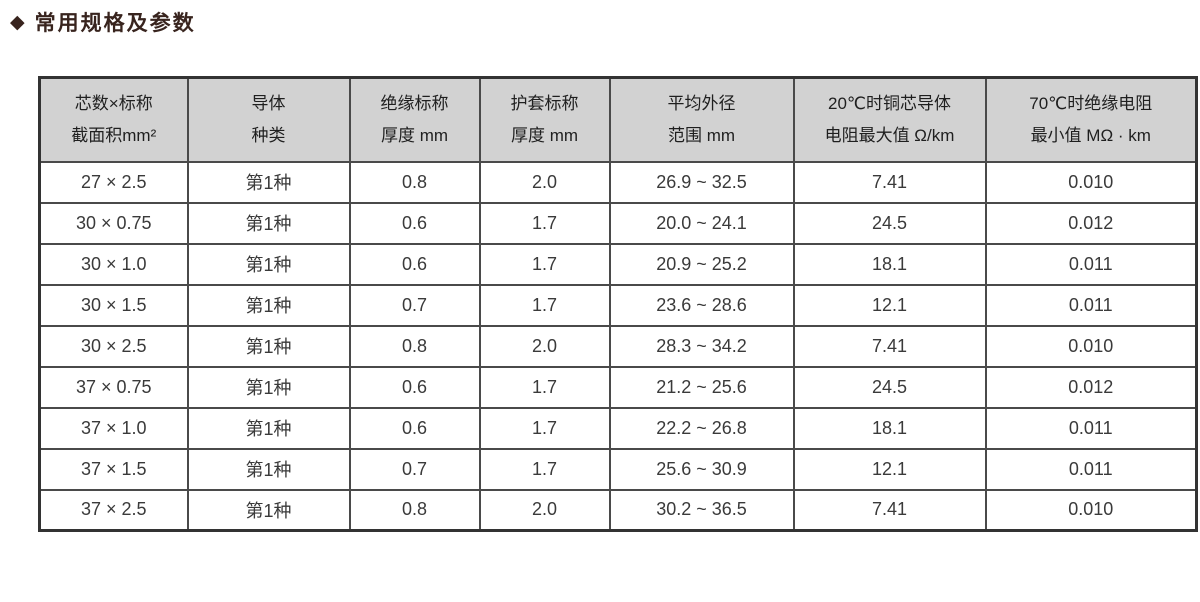 This screenshot has height=602, width=1200. I want to click on header-line: 70℃时绝缘电阻, so click(1091, 104).